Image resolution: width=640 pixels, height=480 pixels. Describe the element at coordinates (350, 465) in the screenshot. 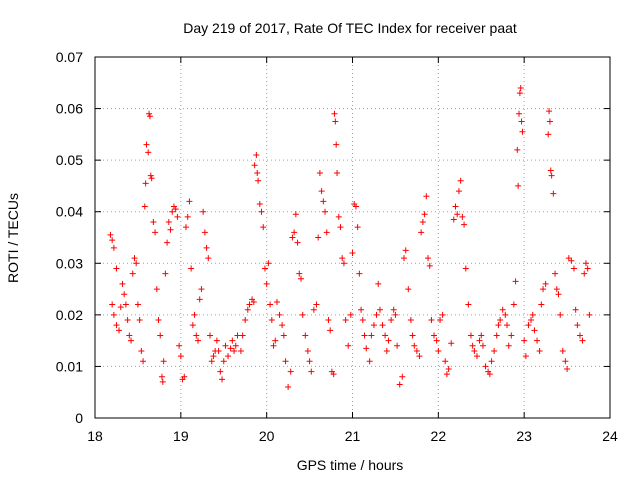

I see `x-axis-label: GPS time / hours` at that location.